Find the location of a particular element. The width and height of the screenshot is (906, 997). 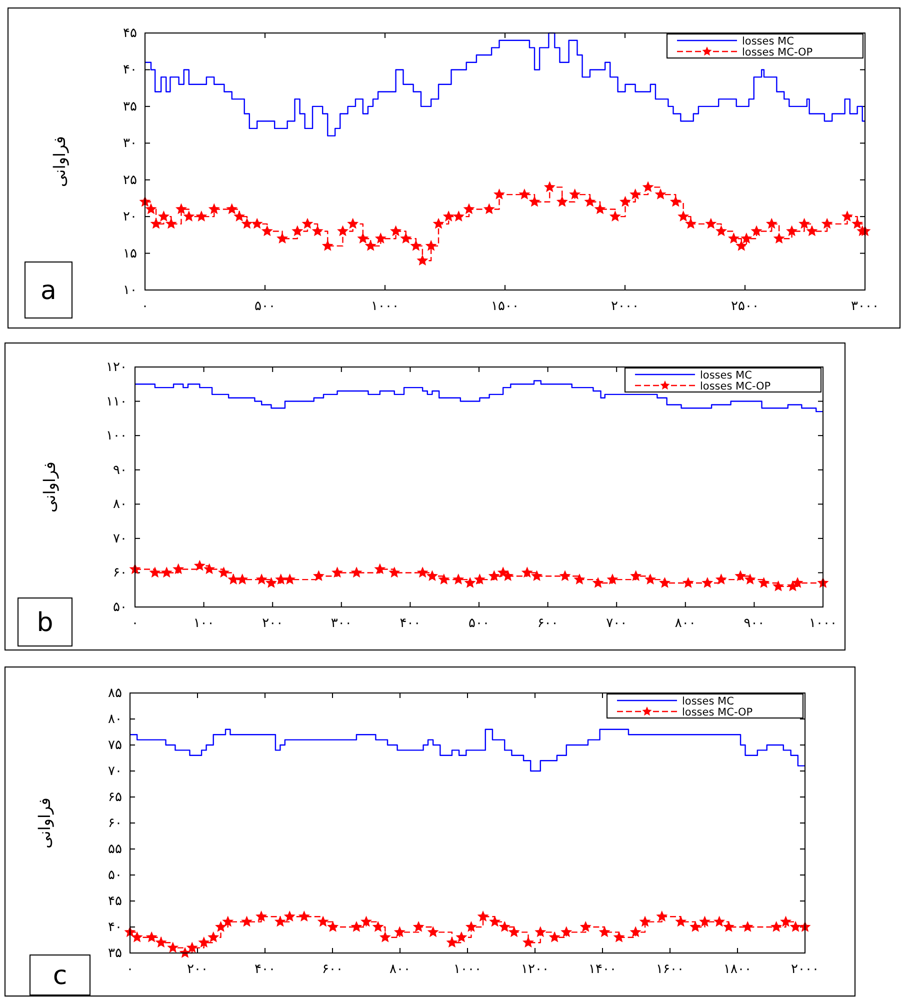

y-tick-label: ۶۵ is located at coordinates (115, 797).